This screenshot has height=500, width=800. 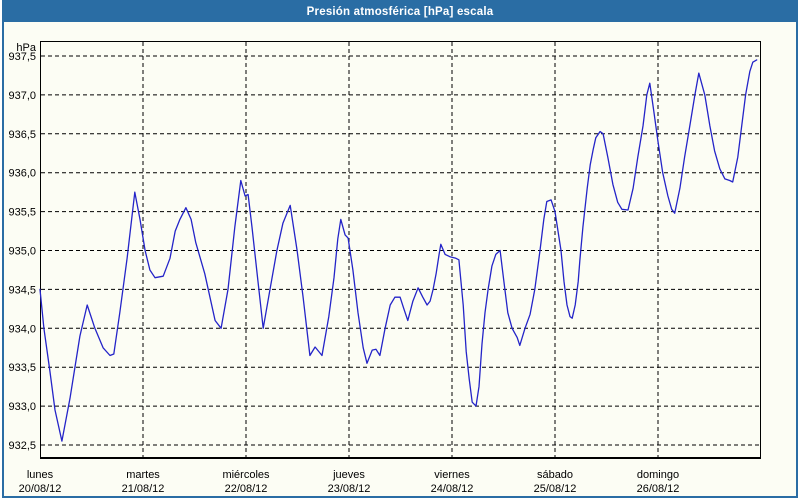 What do you see at coordinates (658, 489) in the screenshot?
I see `x-day-date: 26/08/12` at bounding box center [658, 489].